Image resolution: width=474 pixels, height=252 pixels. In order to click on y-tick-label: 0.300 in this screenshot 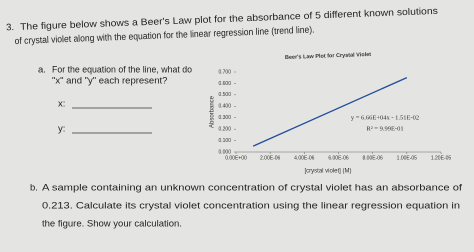, I will do `click(224, 118)`.